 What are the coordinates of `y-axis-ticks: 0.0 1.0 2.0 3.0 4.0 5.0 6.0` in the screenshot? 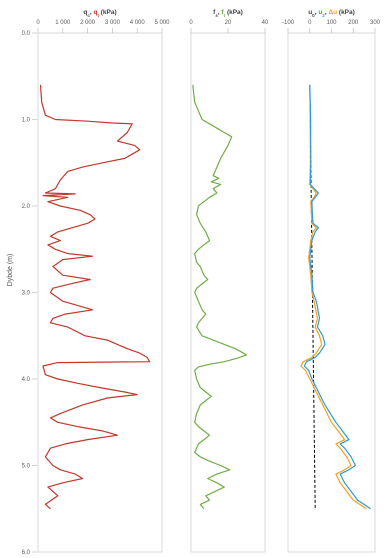 It's located at (29, 293).